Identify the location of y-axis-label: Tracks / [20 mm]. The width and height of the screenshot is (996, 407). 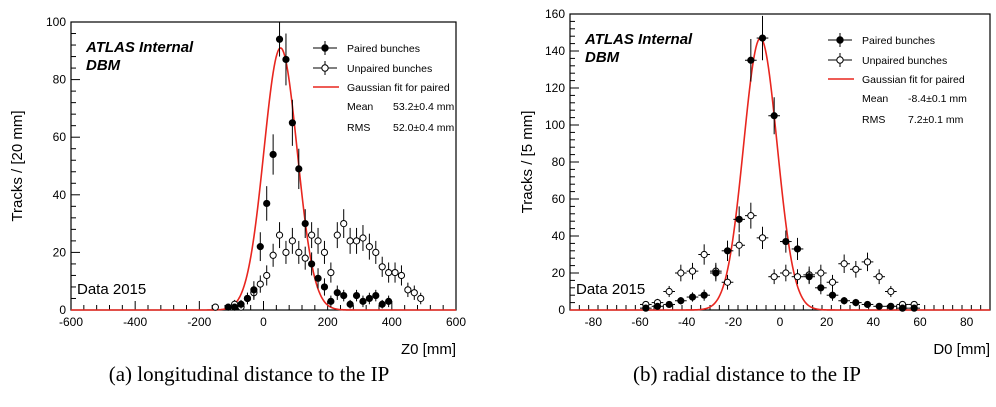
(17, 165).